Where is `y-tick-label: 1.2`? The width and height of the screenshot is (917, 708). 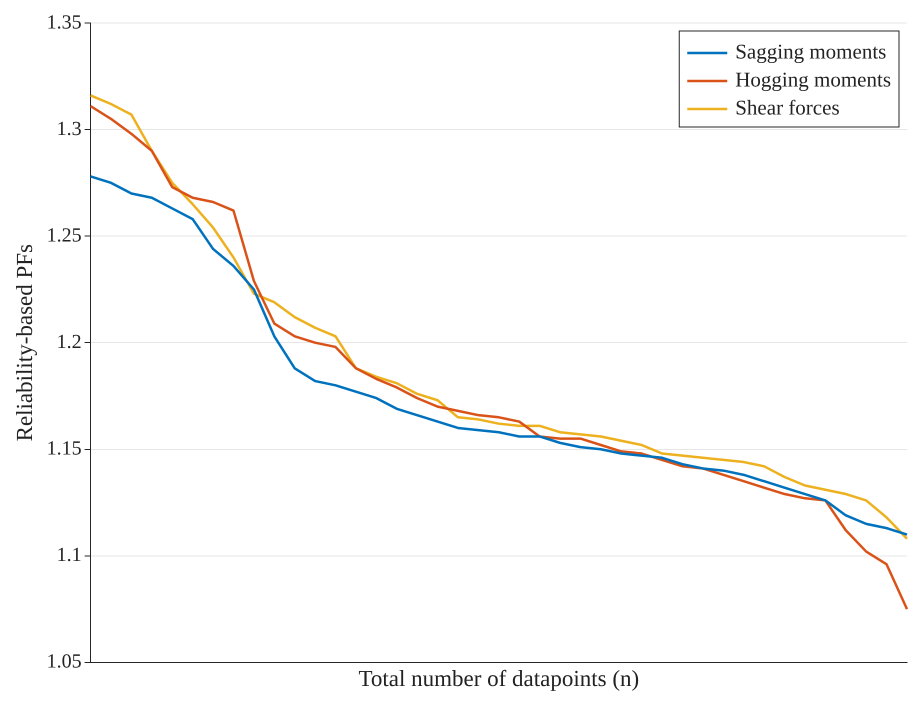
y-tick-label: 1.2 is located at coordinates (69, 341).